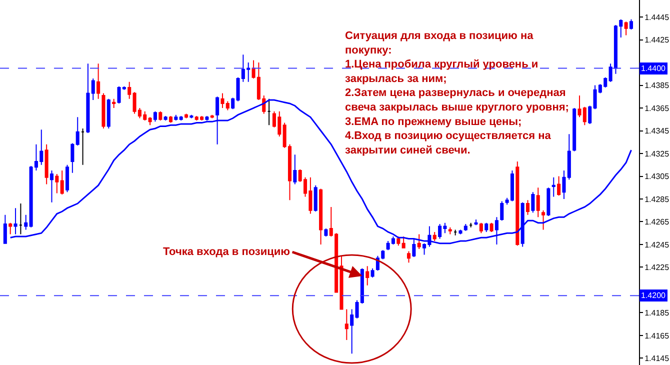 This screenshot has height=365, width=670. I want to click on y-tick-label: 1.4185, so click(657, 313).